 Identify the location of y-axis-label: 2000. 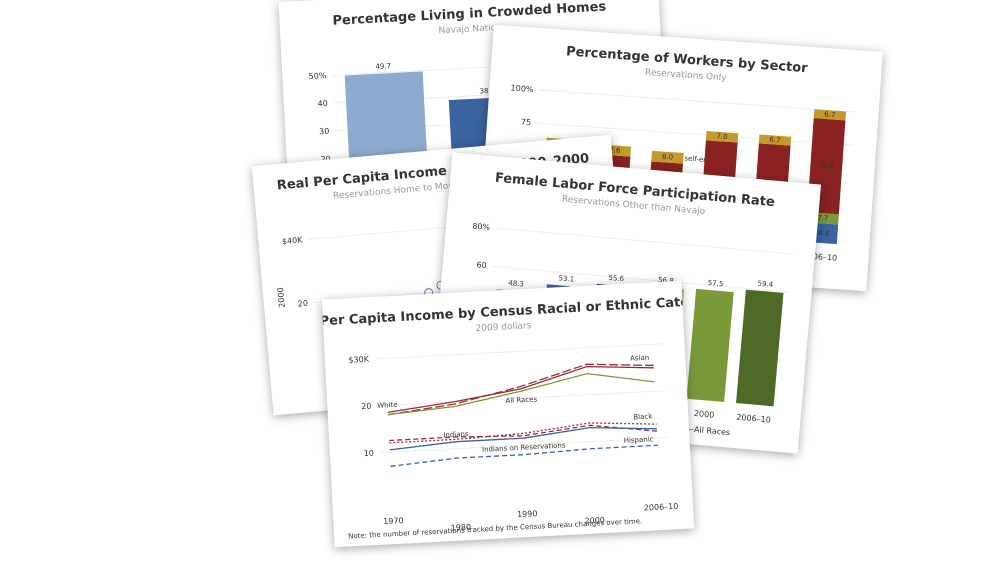
(281, 297).